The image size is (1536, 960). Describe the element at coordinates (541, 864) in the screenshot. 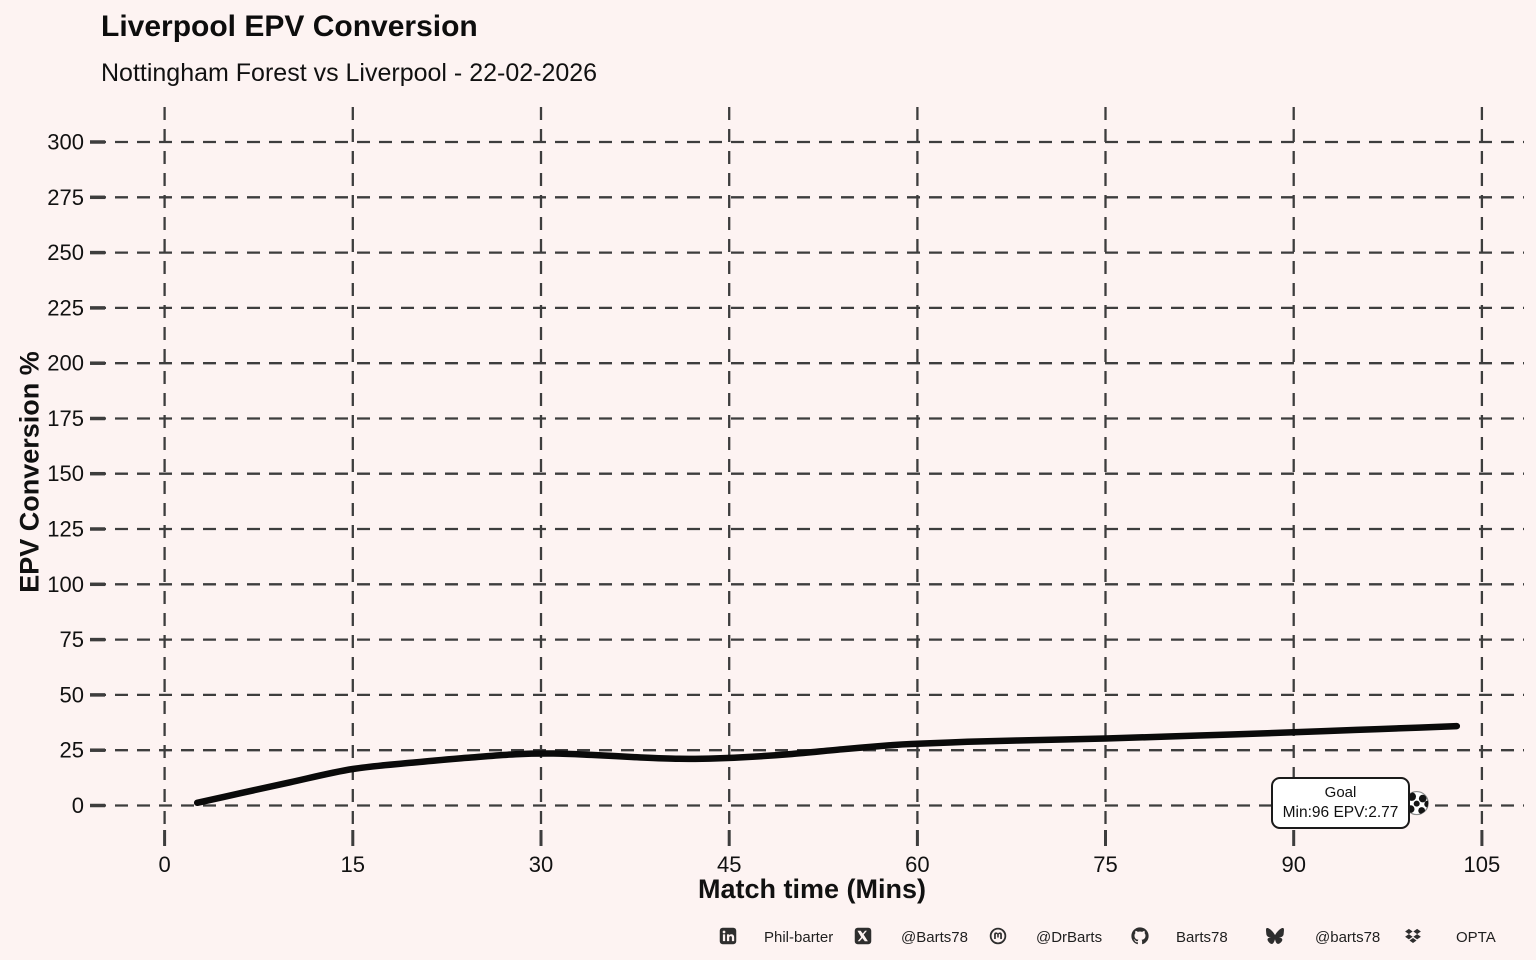

I see `x-tick-label: 30` at that location.